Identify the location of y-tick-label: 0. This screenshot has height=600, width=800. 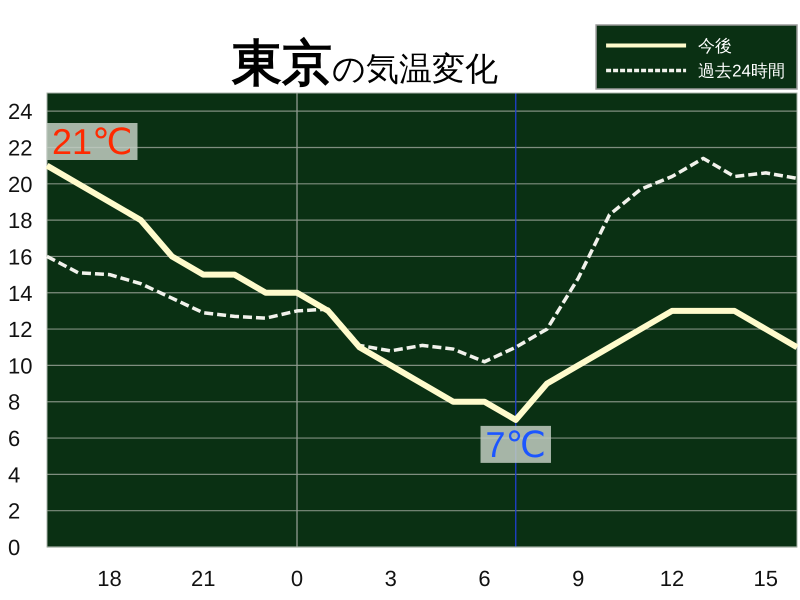
(14, 547).